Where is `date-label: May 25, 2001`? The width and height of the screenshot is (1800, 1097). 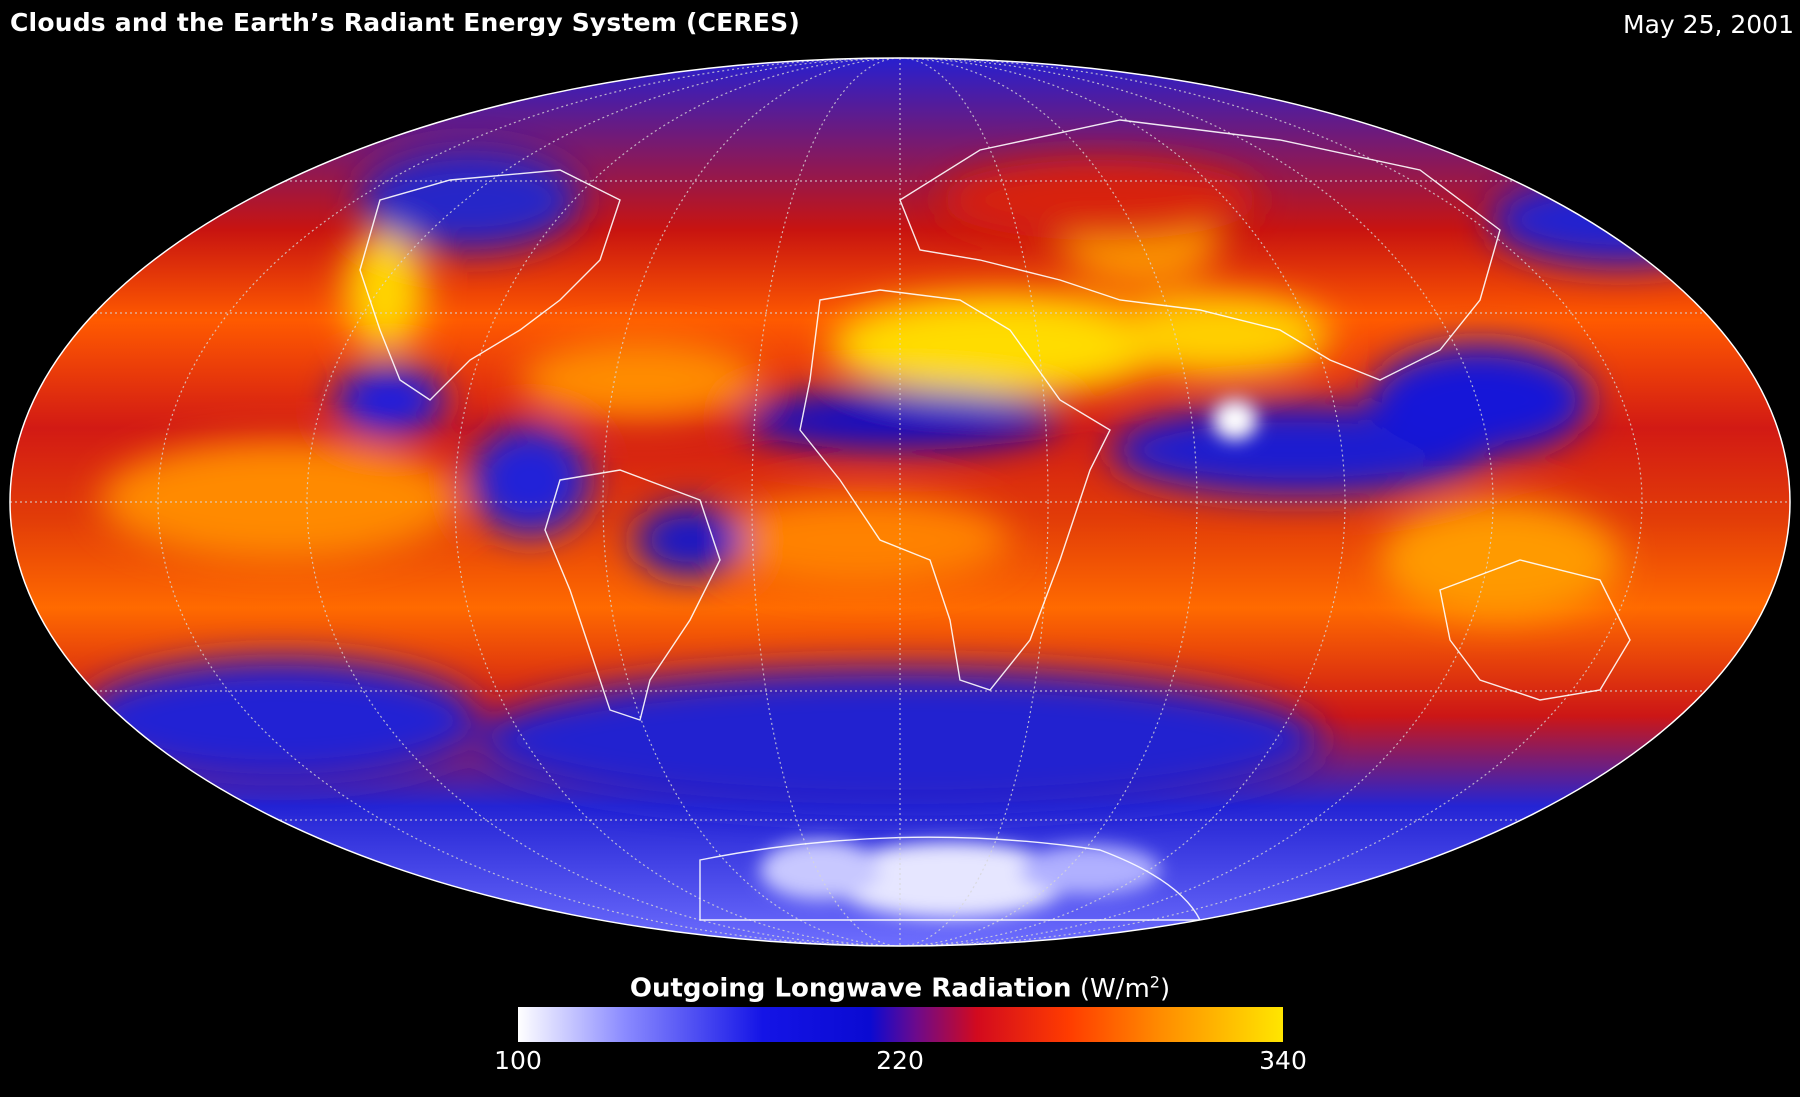
date-label: May 25, 2001 is located at coordinates (1708, 24).